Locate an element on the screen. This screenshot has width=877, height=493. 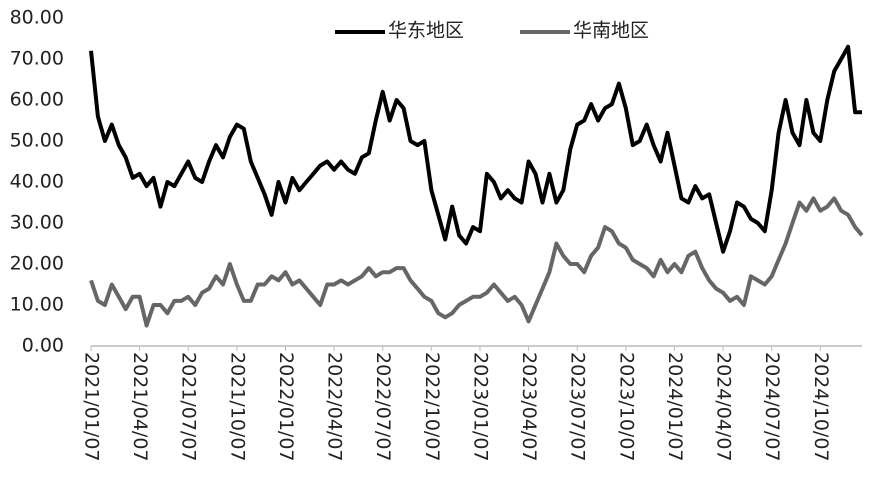
x-tick-label: 2022/01/07 is located at coordinates (286, 407).